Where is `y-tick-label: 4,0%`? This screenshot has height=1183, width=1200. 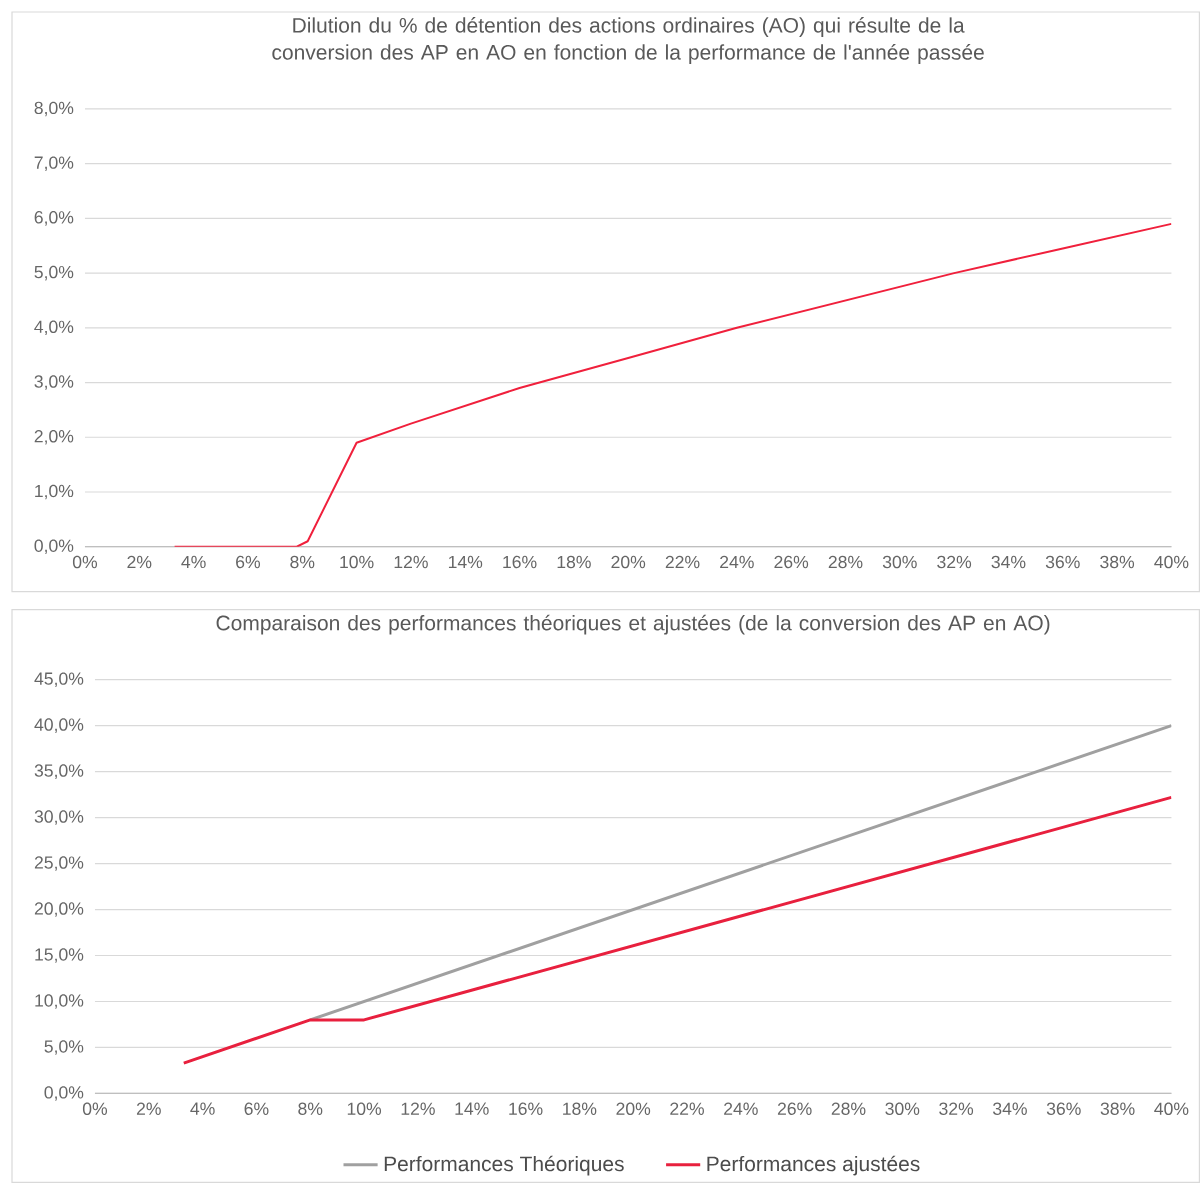 y-tick-label: 4,0% is located at coordinates (54, 328).